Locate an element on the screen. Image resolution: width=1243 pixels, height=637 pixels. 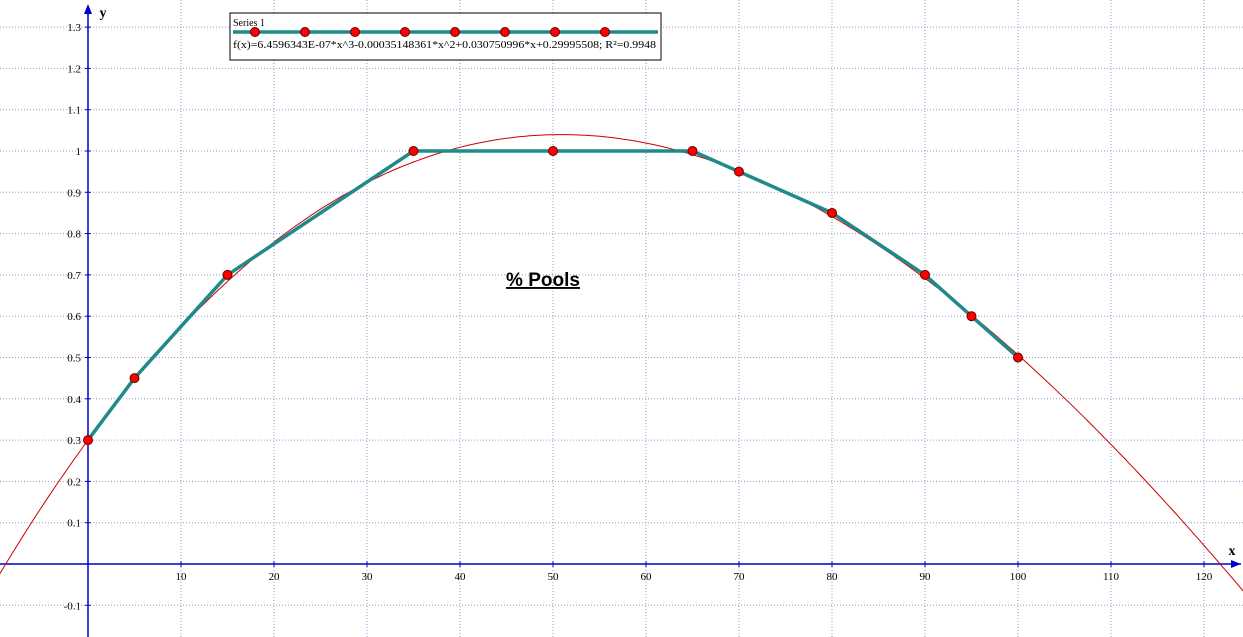
y-tick-label: 0.3 is located at coordinates (74, 441).